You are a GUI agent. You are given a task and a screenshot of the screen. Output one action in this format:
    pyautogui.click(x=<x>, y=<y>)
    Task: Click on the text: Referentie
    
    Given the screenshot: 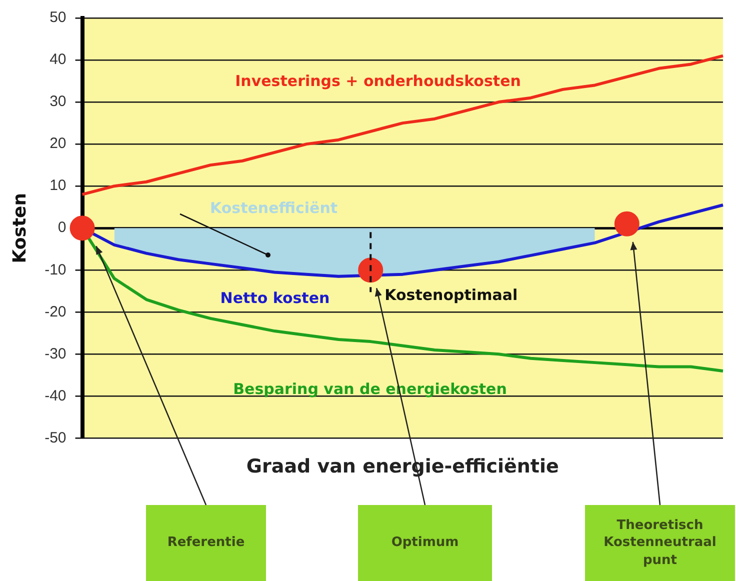 What is the action you would take?
    pyautogui.click(x=206, y=543)
    